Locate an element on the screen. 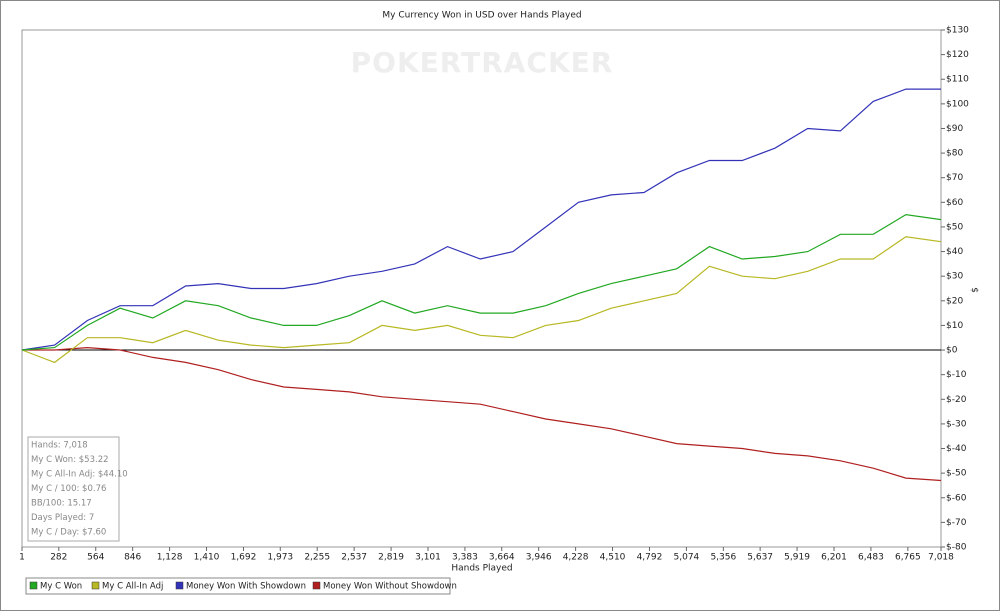 This screenshot has height=611, width=1000. x-tick-label: 1,128 is located at coordinates (170, 558).